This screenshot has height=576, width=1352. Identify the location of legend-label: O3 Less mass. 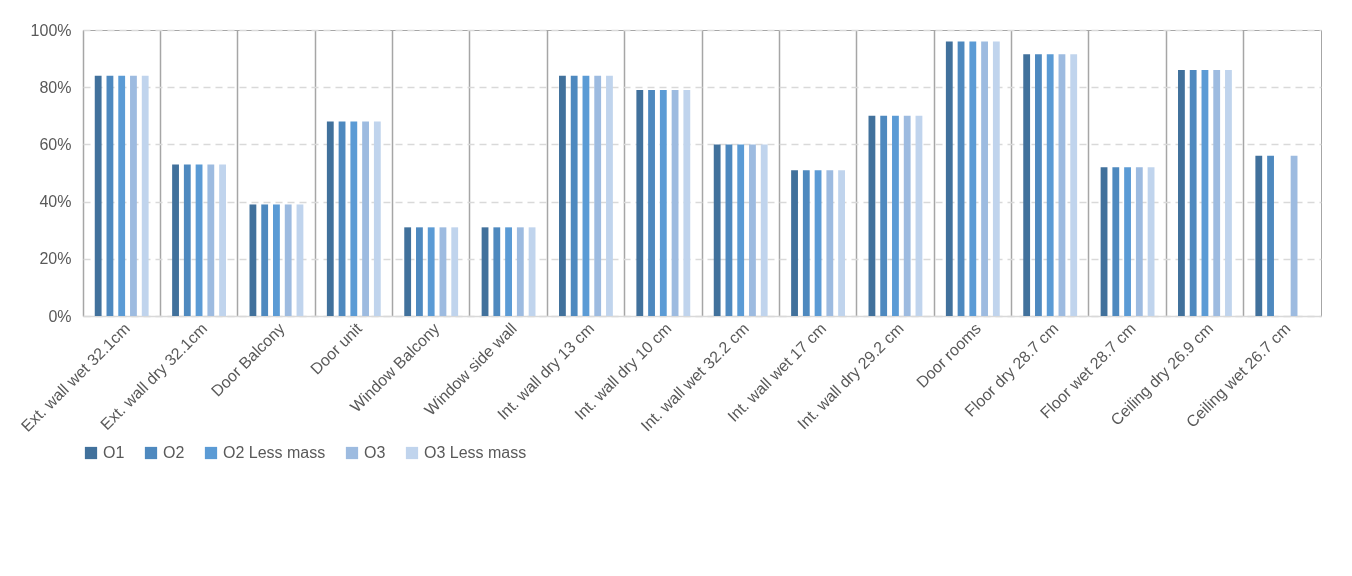
(475, 452).